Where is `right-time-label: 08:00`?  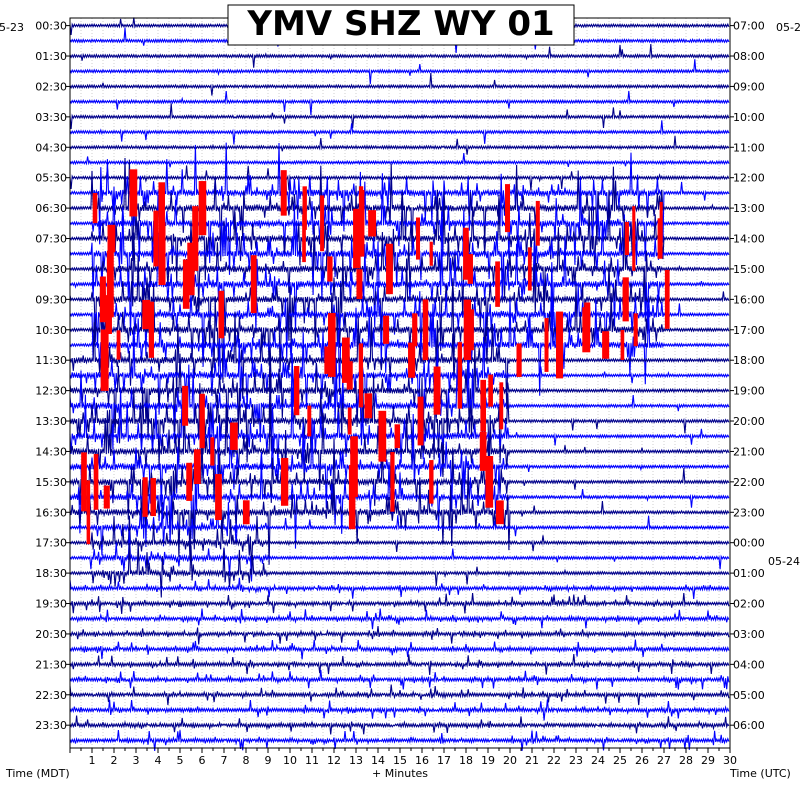 right-time-label: 08:00 is located at coordinates (749, 56).